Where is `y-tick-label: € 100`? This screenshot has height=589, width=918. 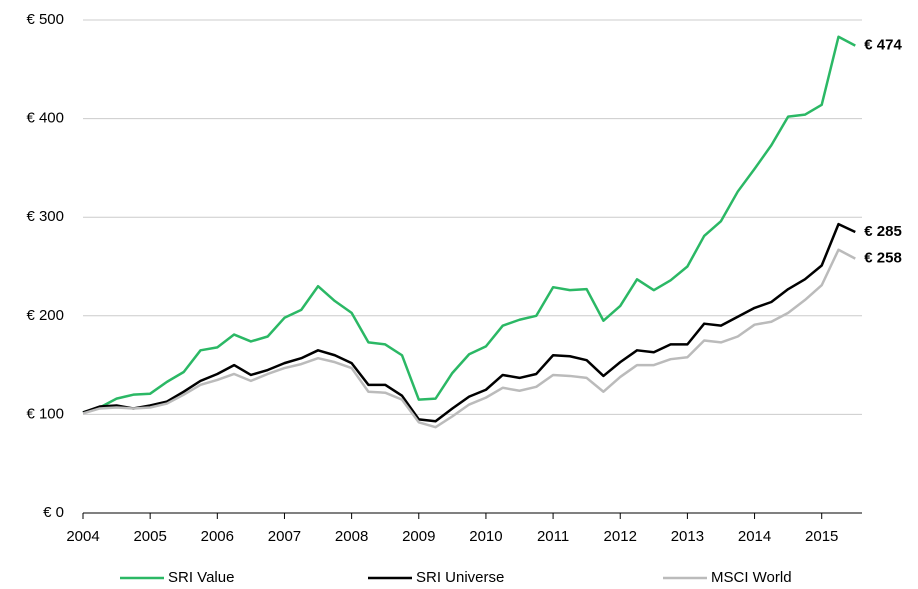
y-tick-label: € 100 is located at coordinates (45, 413).